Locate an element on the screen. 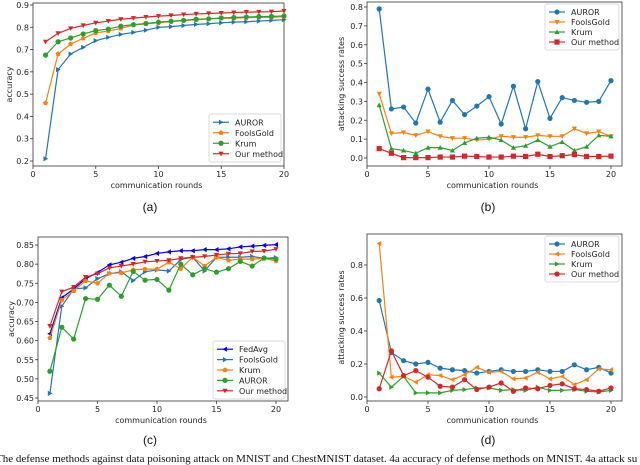 This screenshot has height=465, width=640. sublabel-b: (b) is located at coordinates (488, 207).